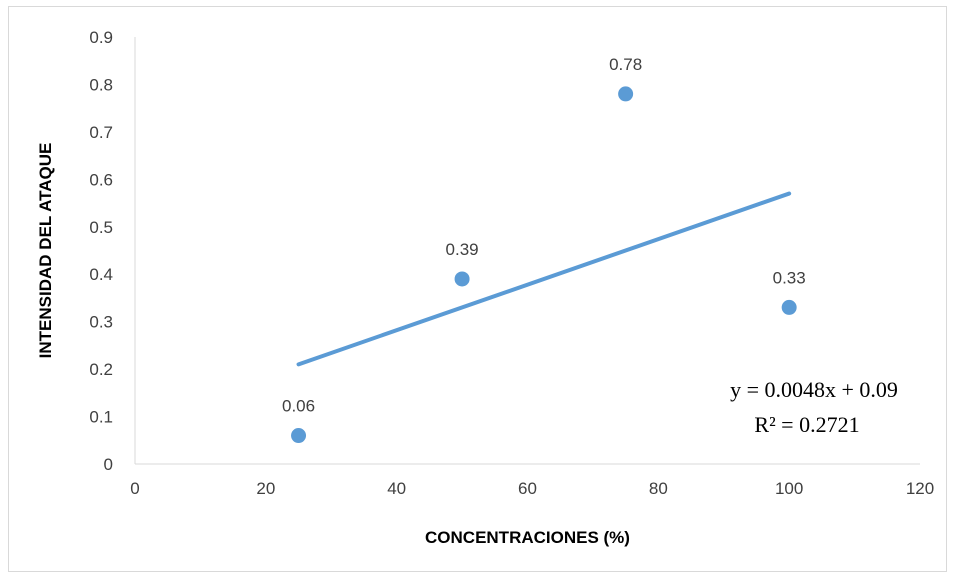 This screenshot has width=957, height=578. Describe the element at coordinates (134, 488) in the screenshot. I see `x-tick-label: 0` at that location.